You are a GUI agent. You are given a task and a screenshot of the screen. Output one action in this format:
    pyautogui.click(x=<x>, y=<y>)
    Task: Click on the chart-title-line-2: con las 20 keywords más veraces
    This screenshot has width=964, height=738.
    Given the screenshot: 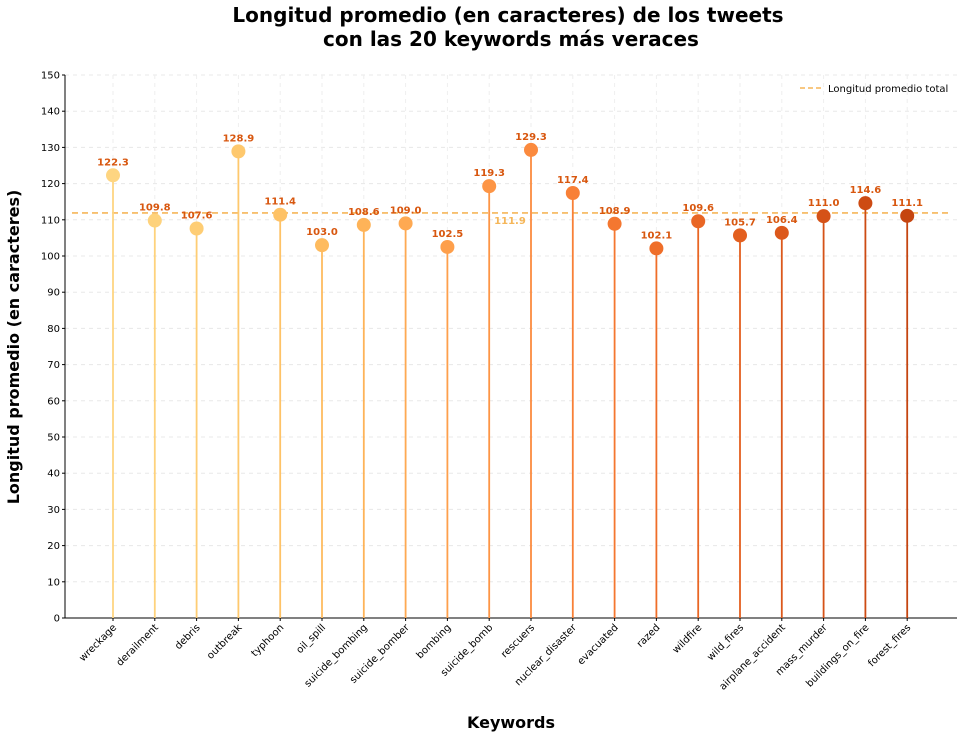 What is the action you would take?
    pyautogui.click(x=511, y=39)
    